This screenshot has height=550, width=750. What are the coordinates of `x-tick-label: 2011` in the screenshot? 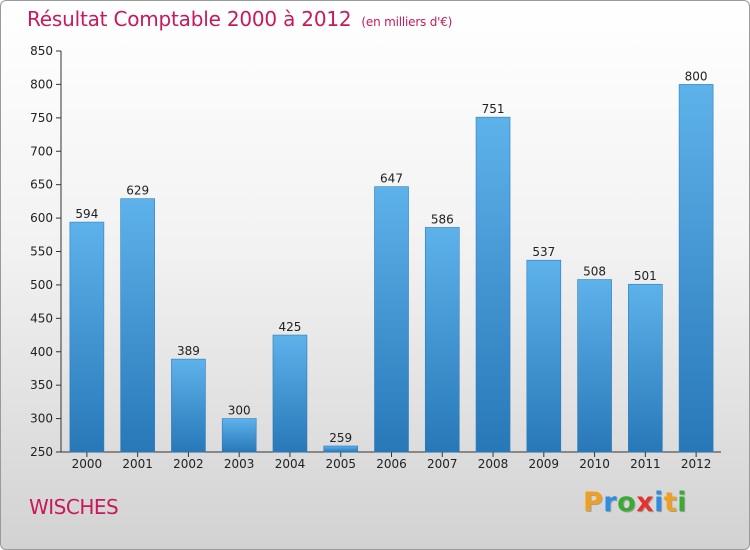 It's located at (645, 464).